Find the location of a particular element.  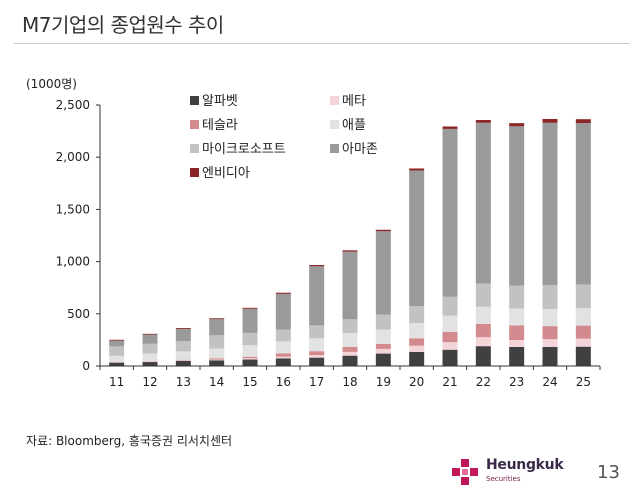

x-tick-label: 19 is located at coordinates (383, 382).